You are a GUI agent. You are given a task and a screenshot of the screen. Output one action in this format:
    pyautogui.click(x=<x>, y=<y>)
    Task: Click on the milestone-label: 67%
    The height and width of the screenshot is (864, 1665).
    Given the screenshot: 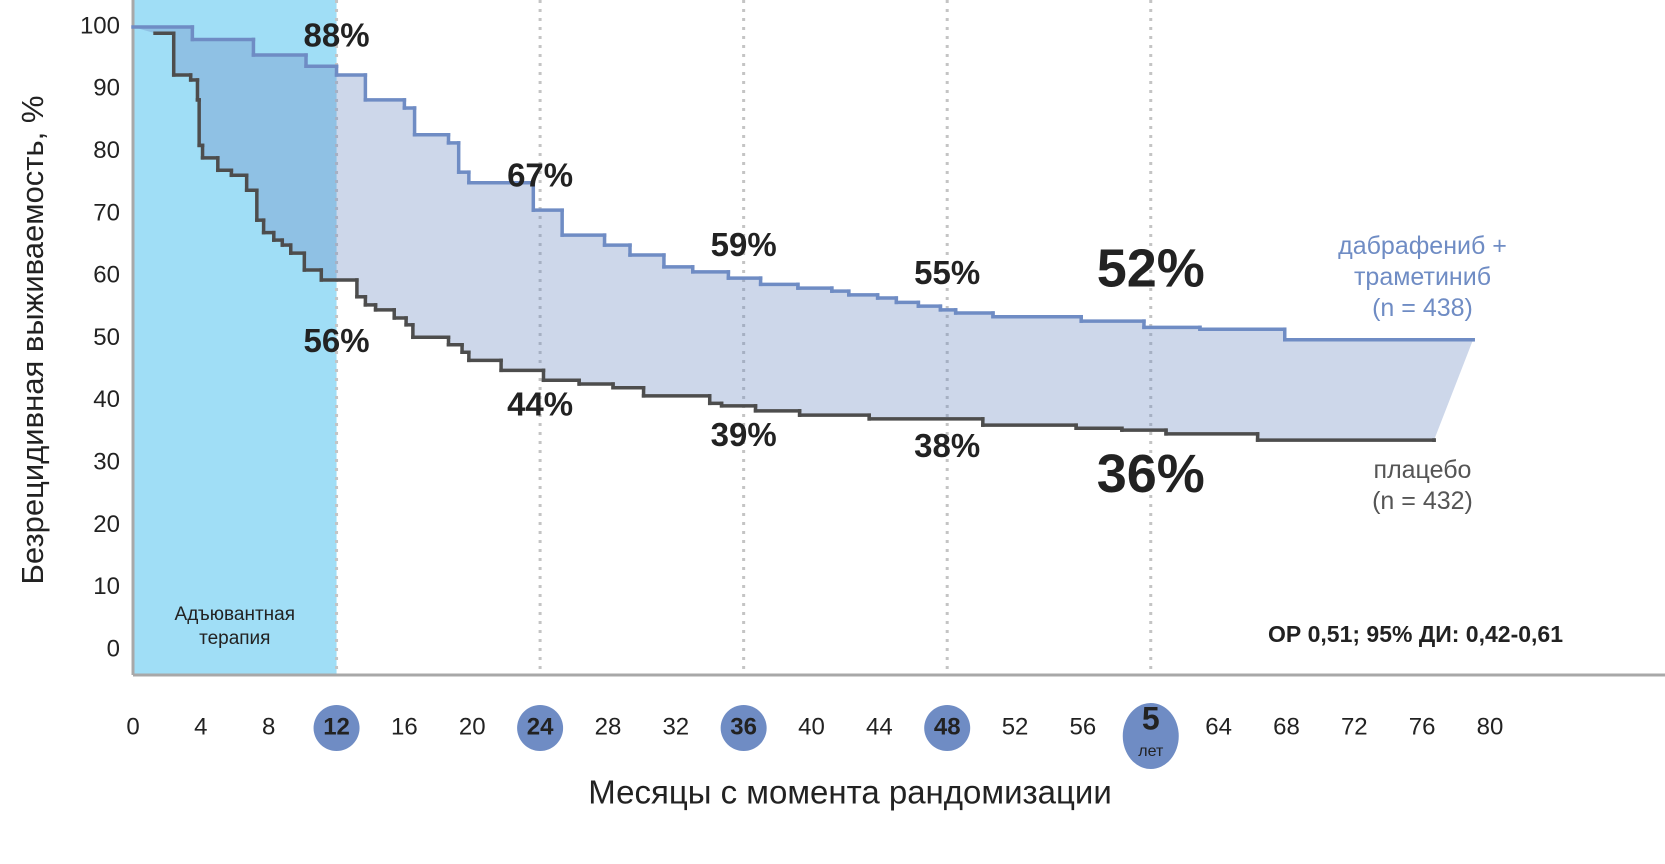 What is the action you would take?
    pyautogui.click(x=540, y=174)
    